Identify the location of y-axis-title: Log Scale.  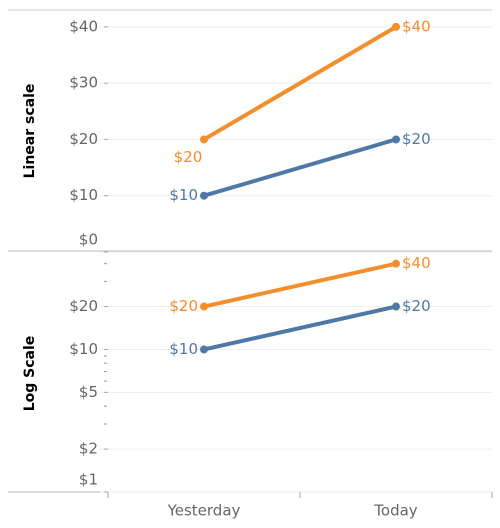
(30, 374).